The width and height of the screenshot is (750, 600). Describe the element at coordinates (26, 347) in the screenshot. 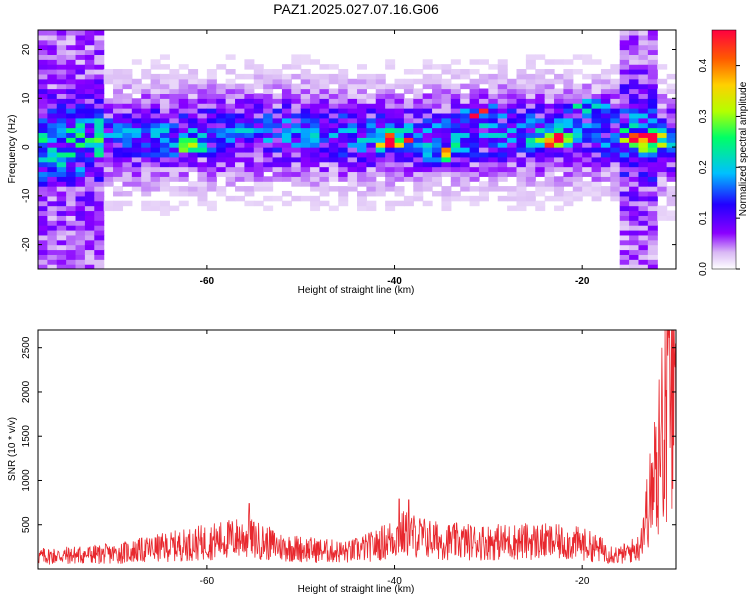

I see `y-tick-label: 2500` at that location.